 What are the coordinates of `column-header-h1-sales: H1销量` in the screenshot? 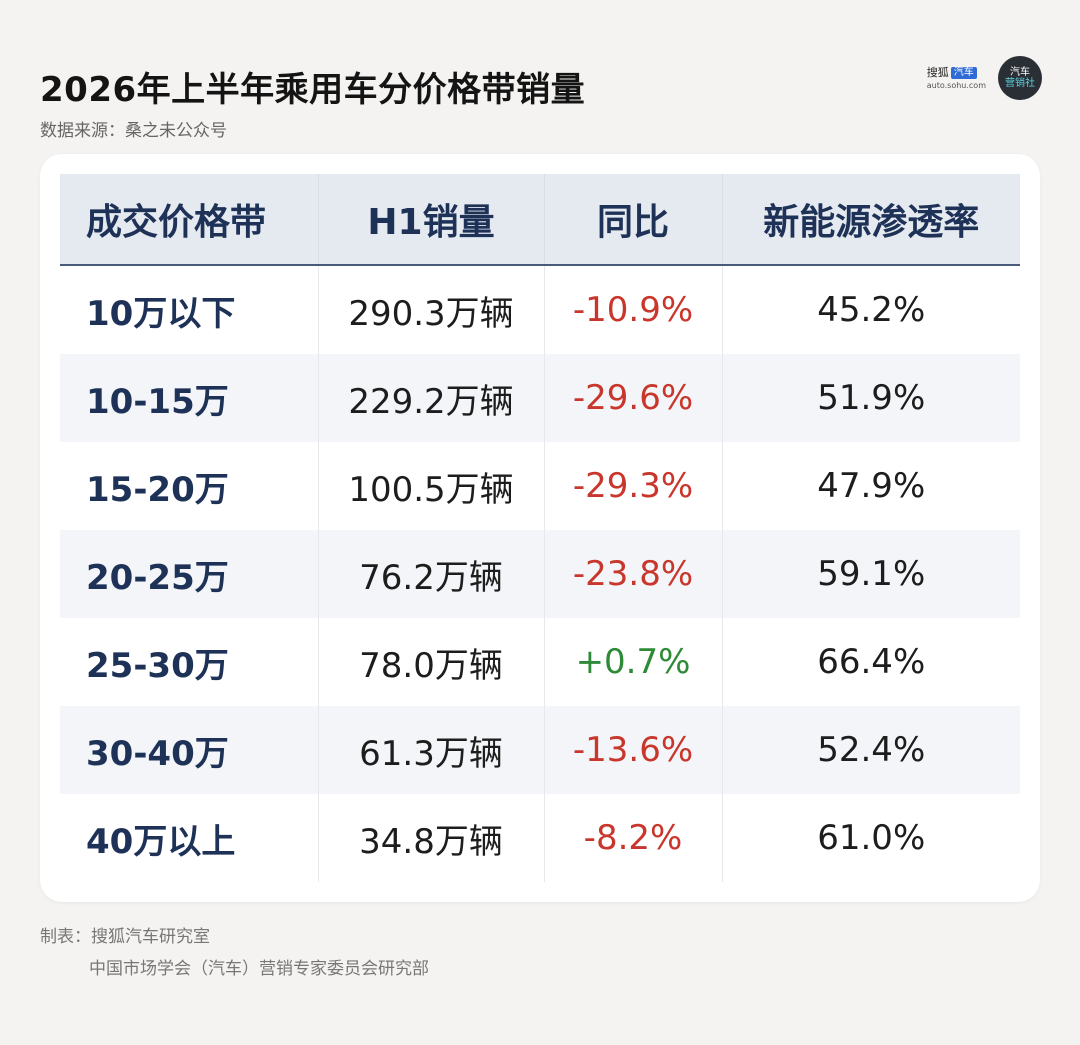 It's located at (431, 220).